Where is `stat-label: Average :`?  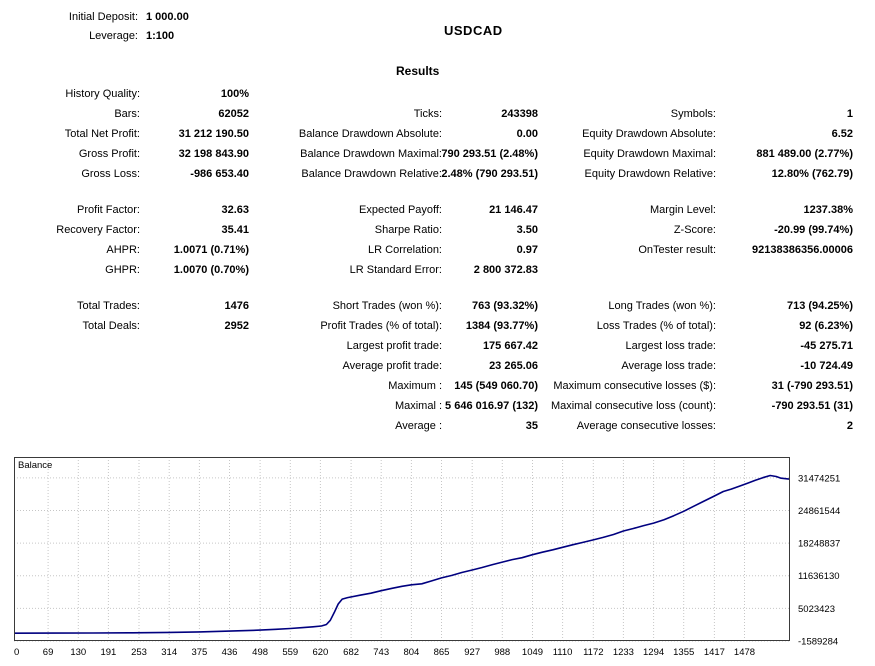
stat-label: Average : is located at coordinates (418, 426).